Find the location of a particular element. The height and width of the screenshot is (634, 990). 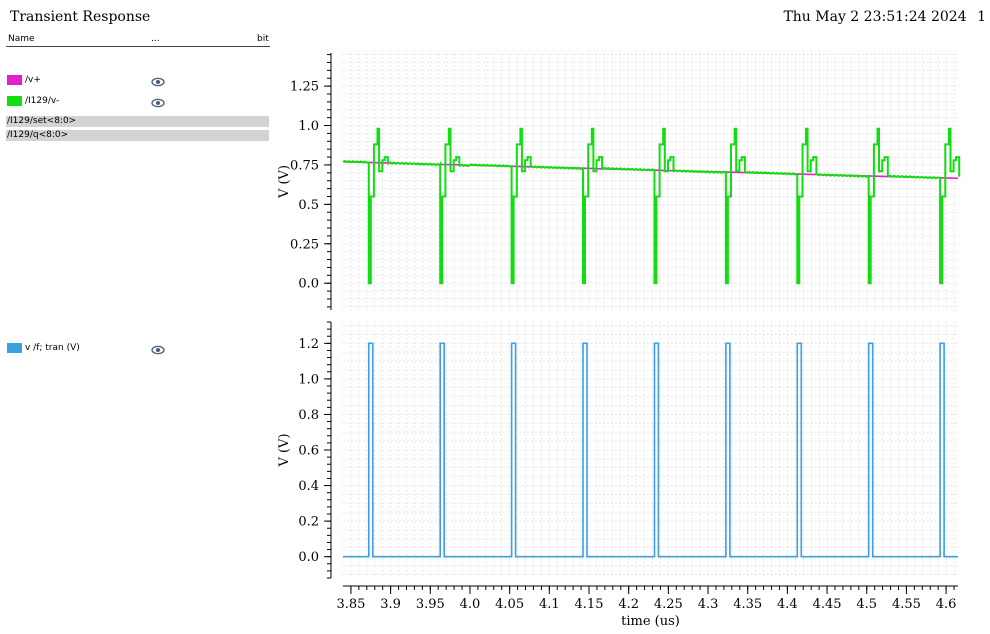

x-tick-label: 3.85 is located at coordinates (350, 604).